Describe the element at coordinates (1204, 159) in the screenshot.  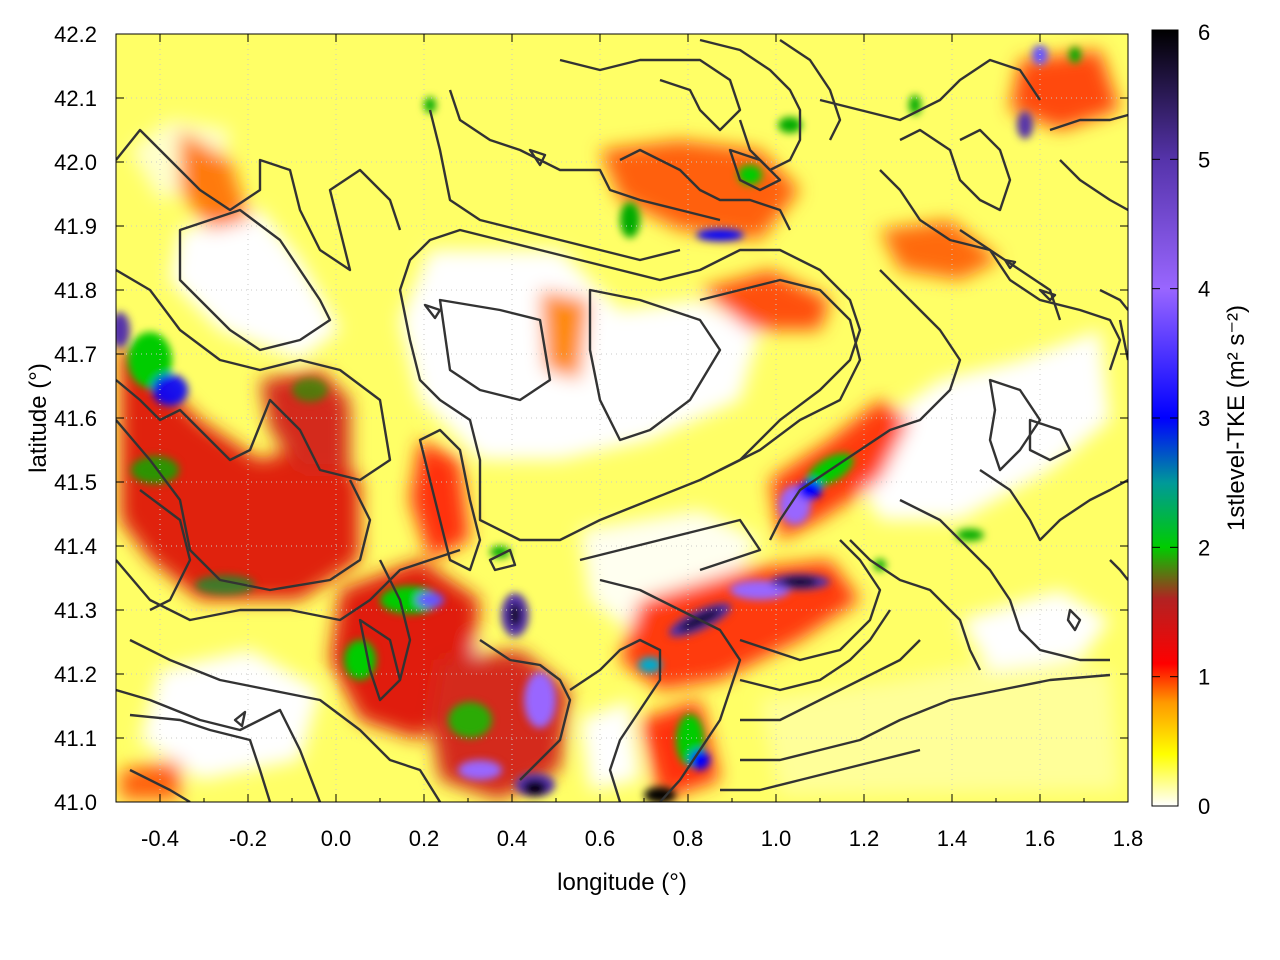
I see `colorbar-tick-label: 5` at that location.